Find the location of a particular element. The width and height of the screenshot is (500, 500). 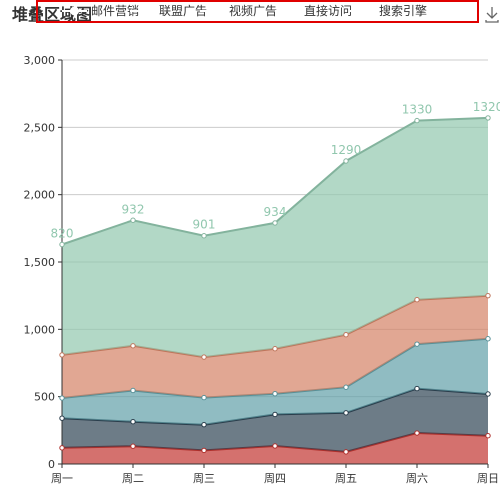

x-tick-label: 周四 is located at coordinates (275, 478).